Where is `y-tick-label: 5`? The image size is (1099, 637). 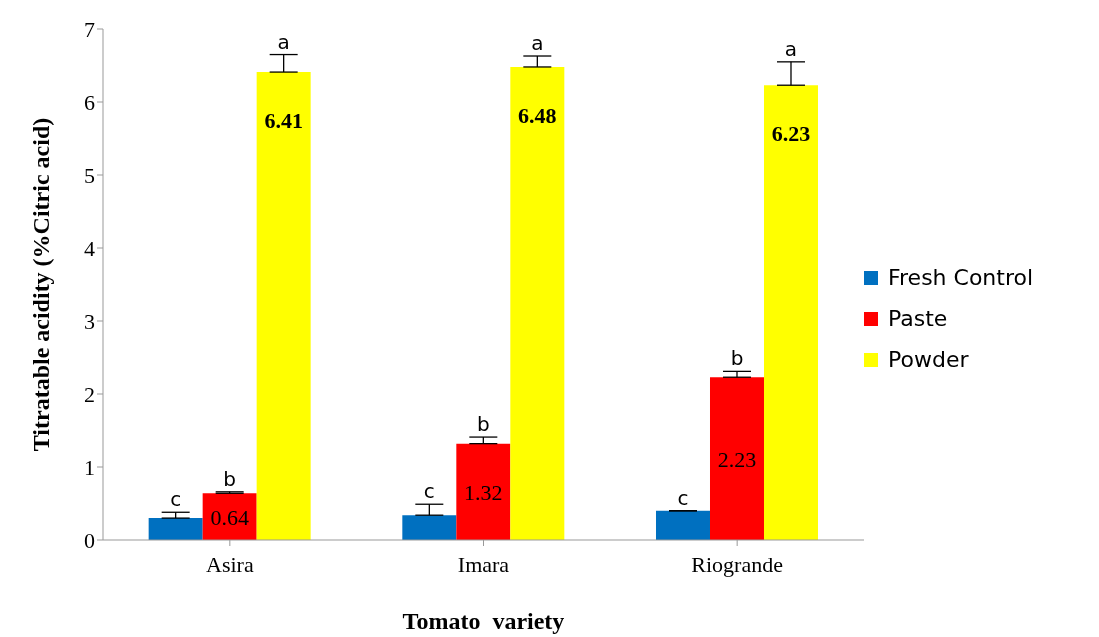
y-tick-label: 5 is located at coordinates (89, 175).